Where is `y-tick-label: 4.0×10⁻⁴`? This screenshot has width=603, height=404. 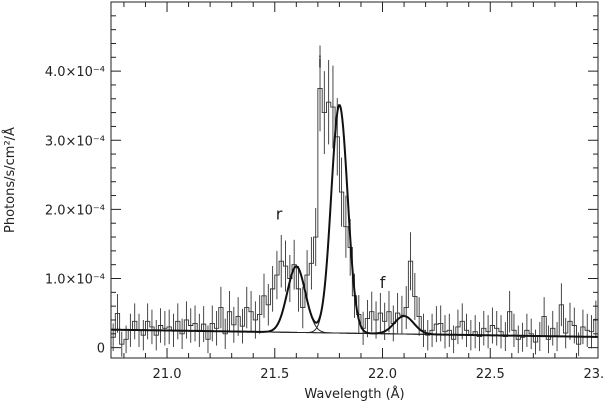 y-tick-label: 4.0×10⁻⁴ is located at coordinates (75, 72).